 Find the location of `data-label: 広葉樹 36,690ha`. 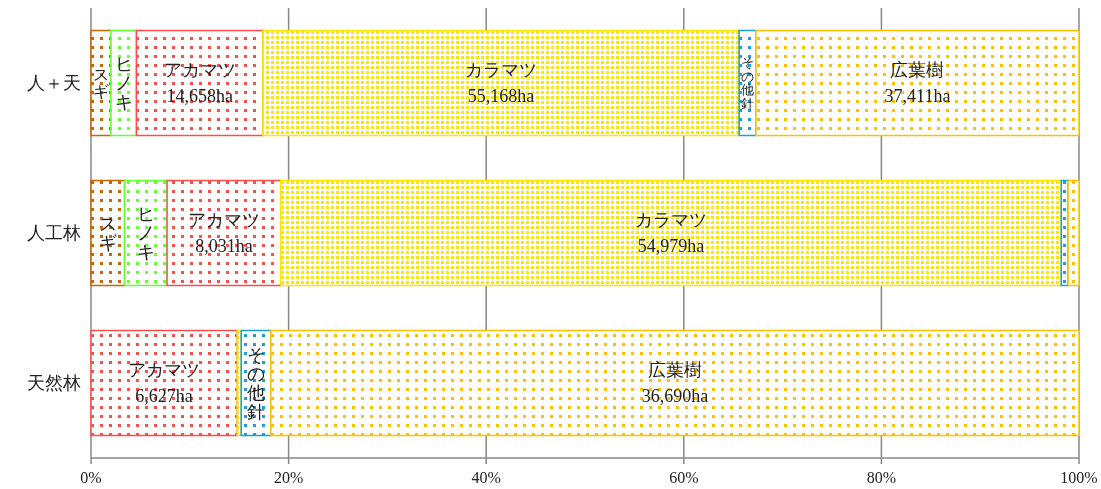

data-label: 広葉樹 36,690ha is located at coordinates (675, 383).